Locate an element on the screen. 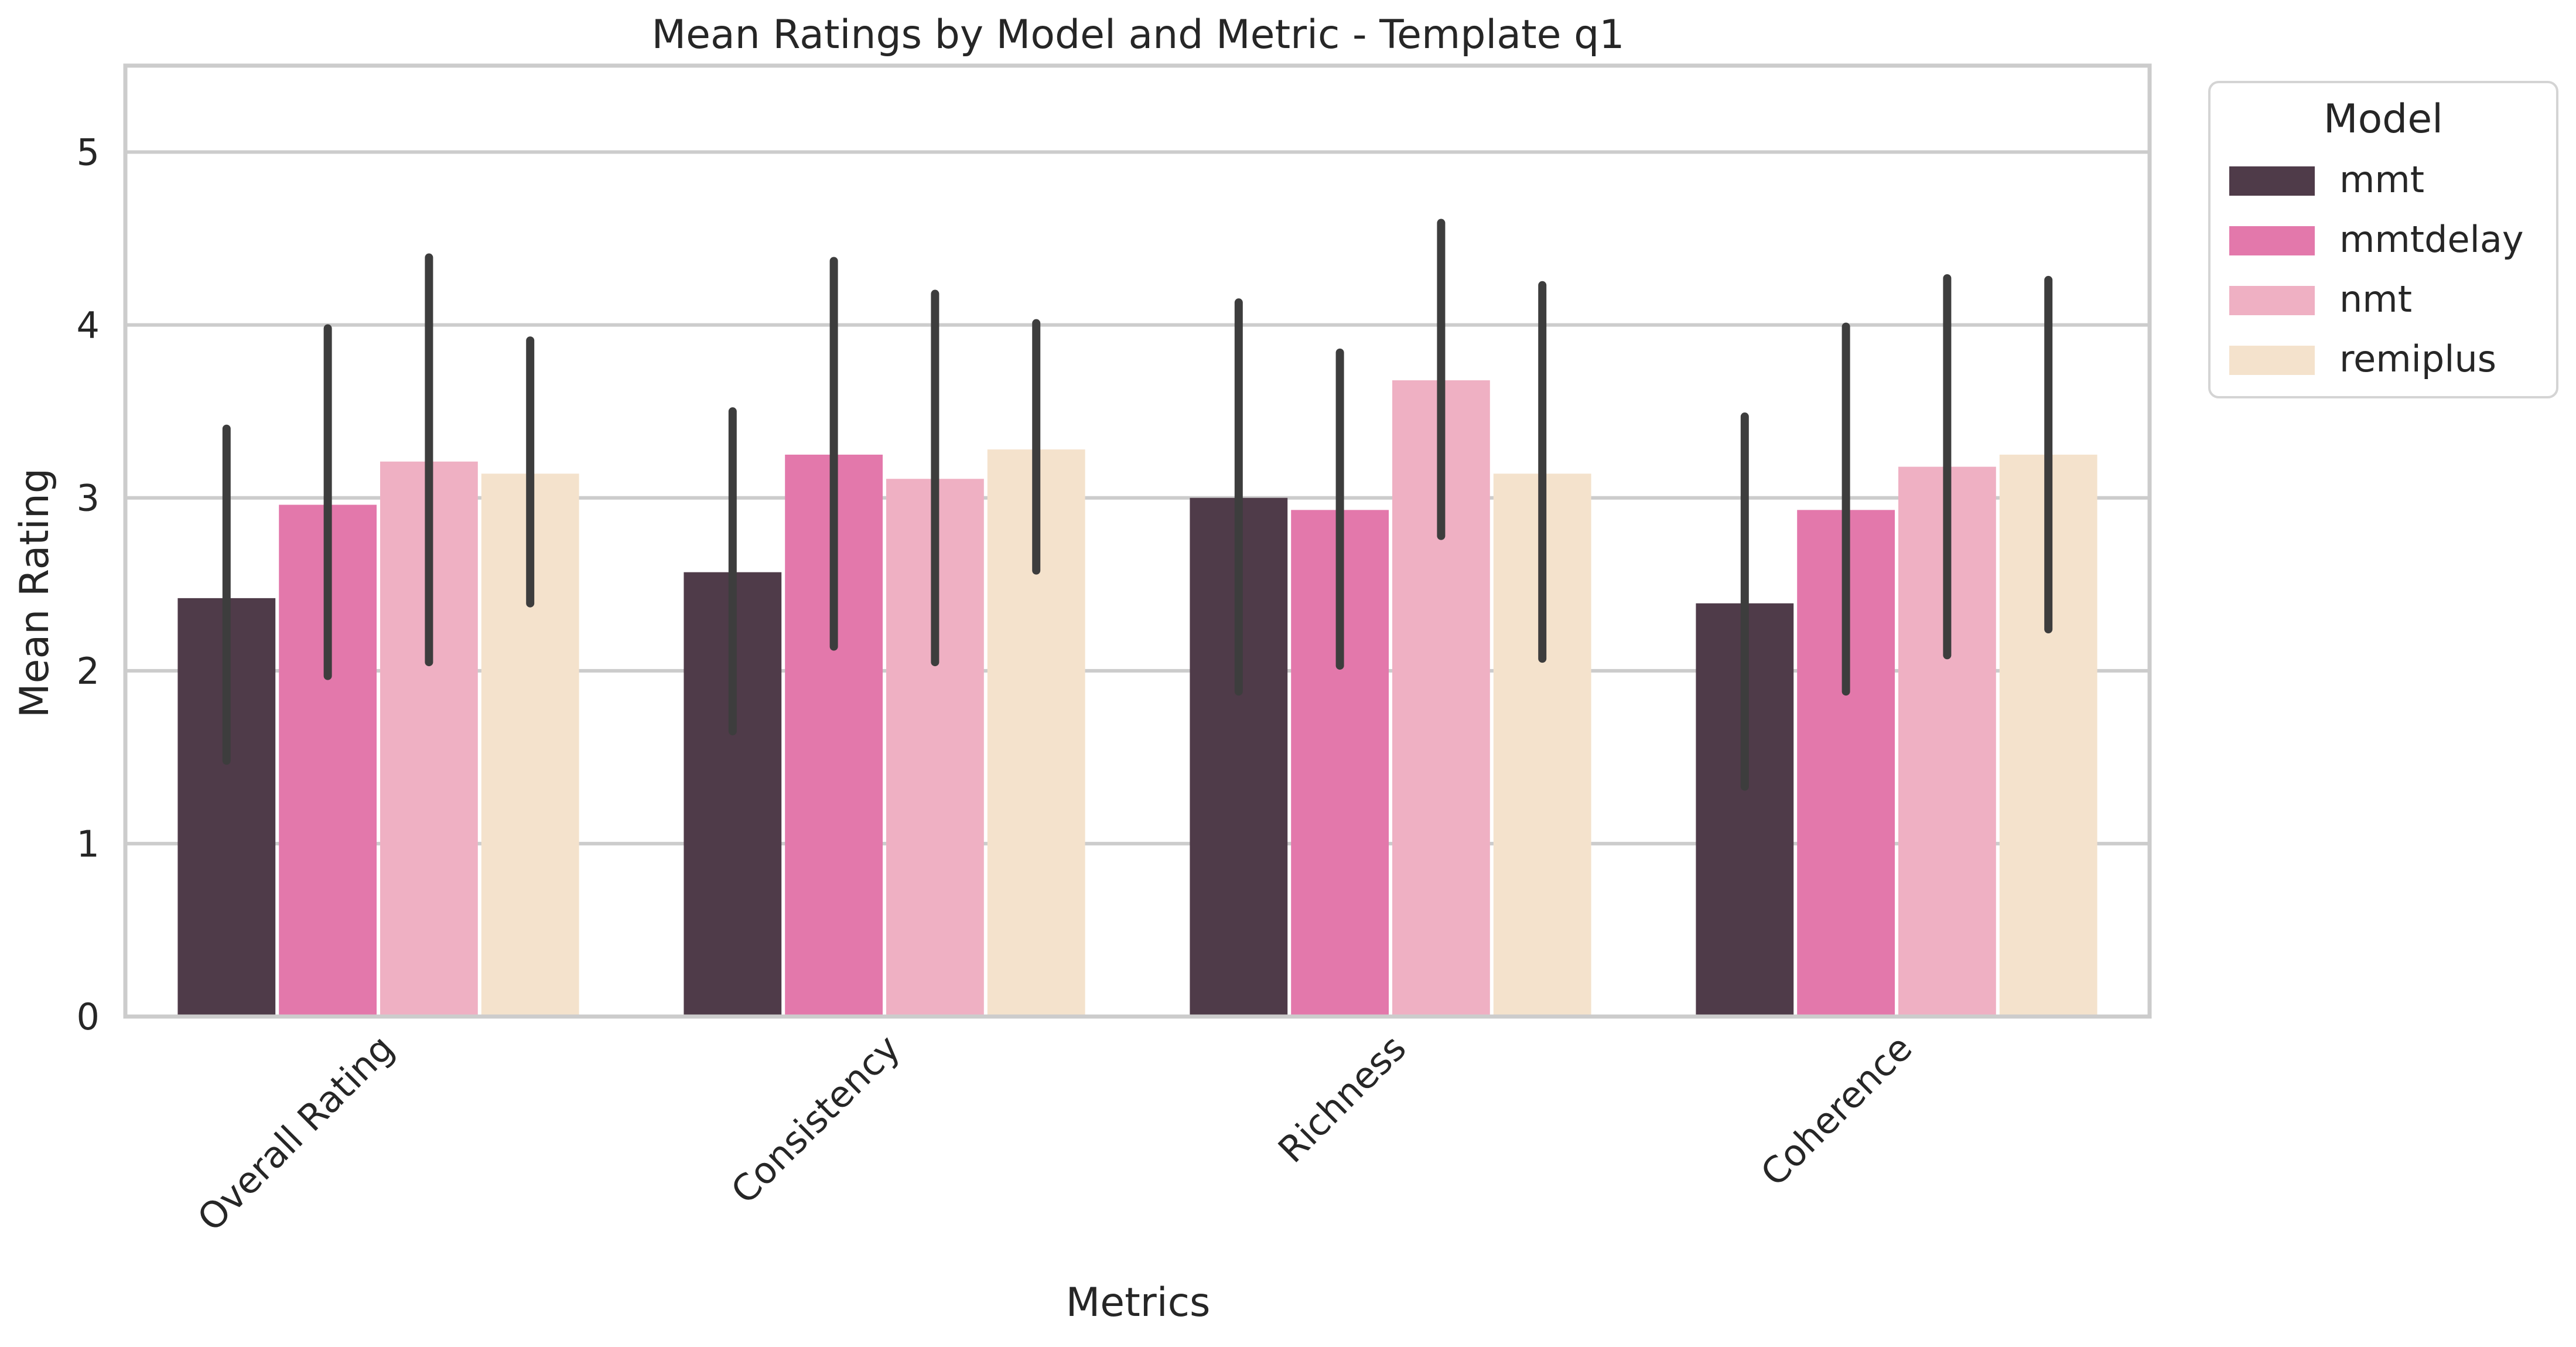  y-tick-label: 2 is located at coordinates (89, 672).